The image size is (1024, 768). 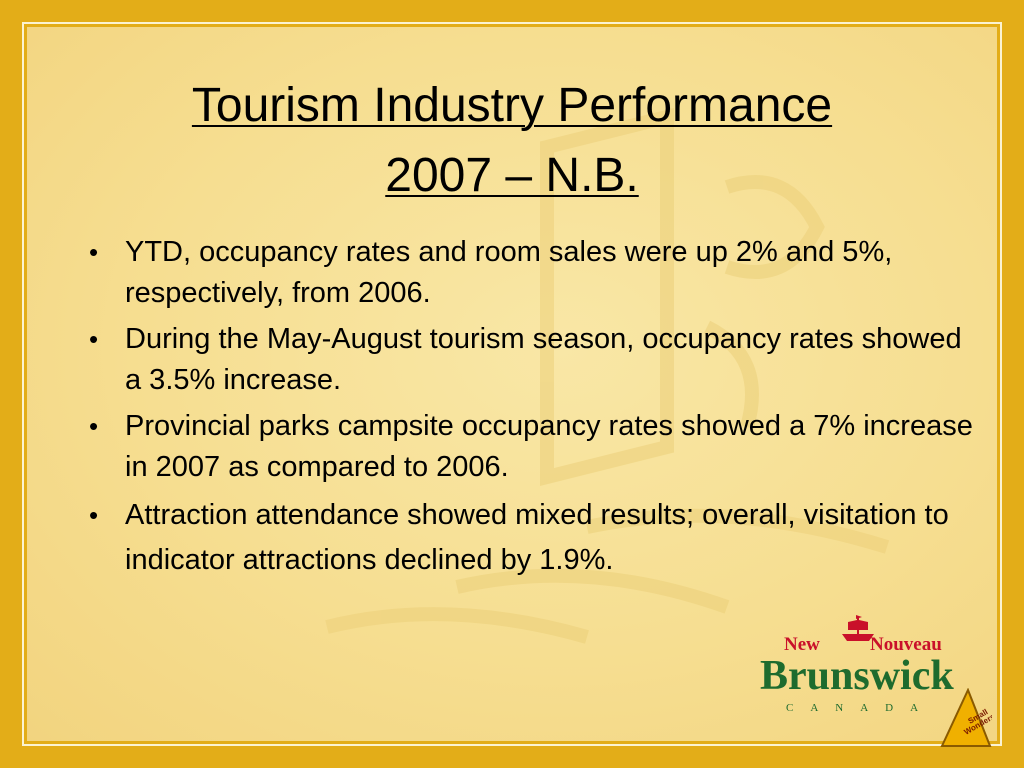 I want to click on title-line-1: Tourism Industry Performance, so click(x=512, y=105).